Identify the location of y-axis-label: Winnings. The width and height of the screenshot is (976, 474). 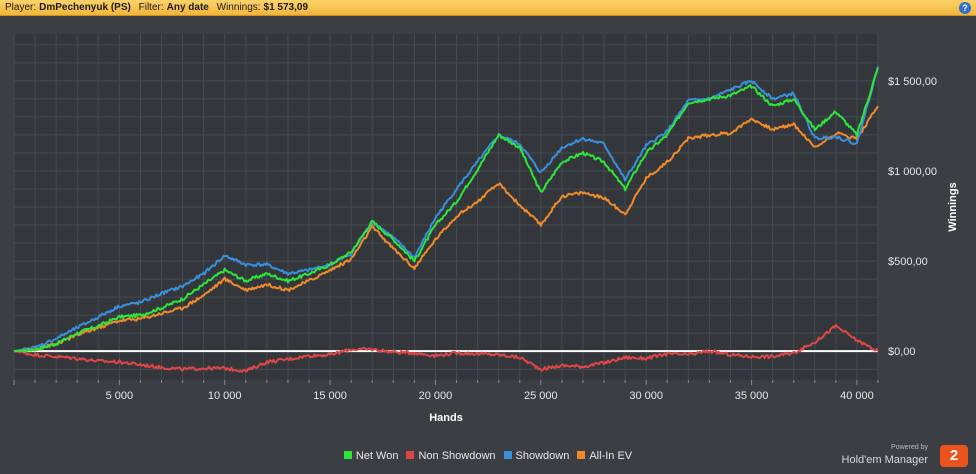
(953, 206).